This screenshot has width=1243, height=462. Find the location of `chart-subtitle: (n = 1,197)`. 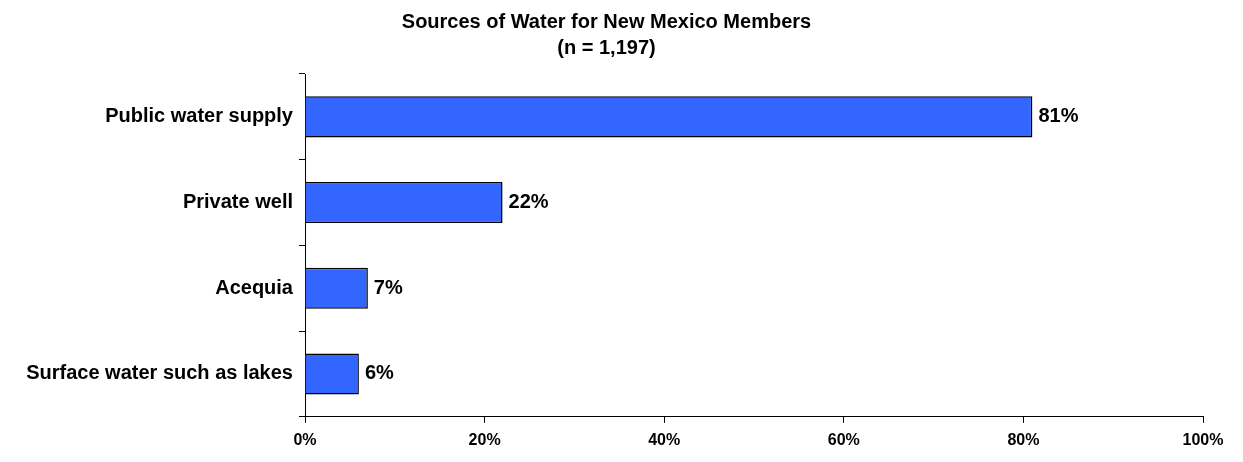

chart-subtitle: (n = 1,197) is located at coordinates (606, 46).